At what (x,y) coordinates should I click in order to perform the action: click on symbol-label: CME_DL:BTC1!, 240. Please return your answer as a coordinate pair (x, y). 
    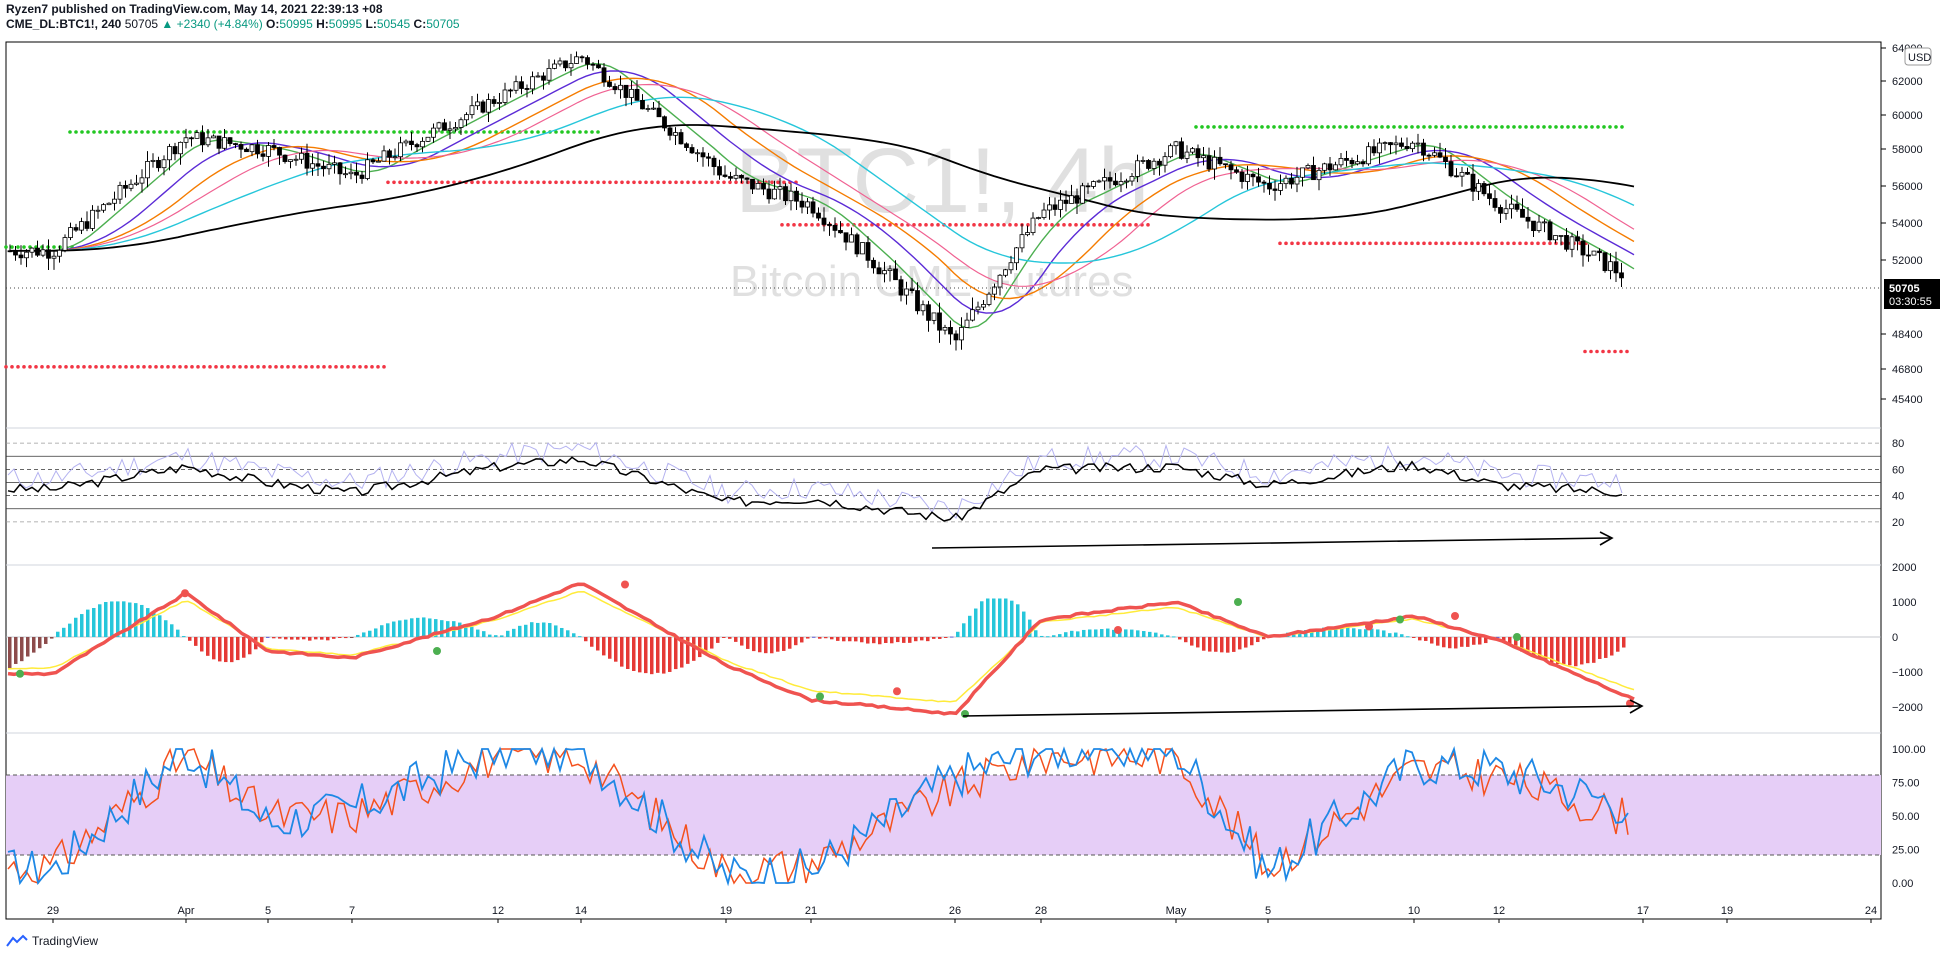
    Looking at the image, I should click on (64, 24).